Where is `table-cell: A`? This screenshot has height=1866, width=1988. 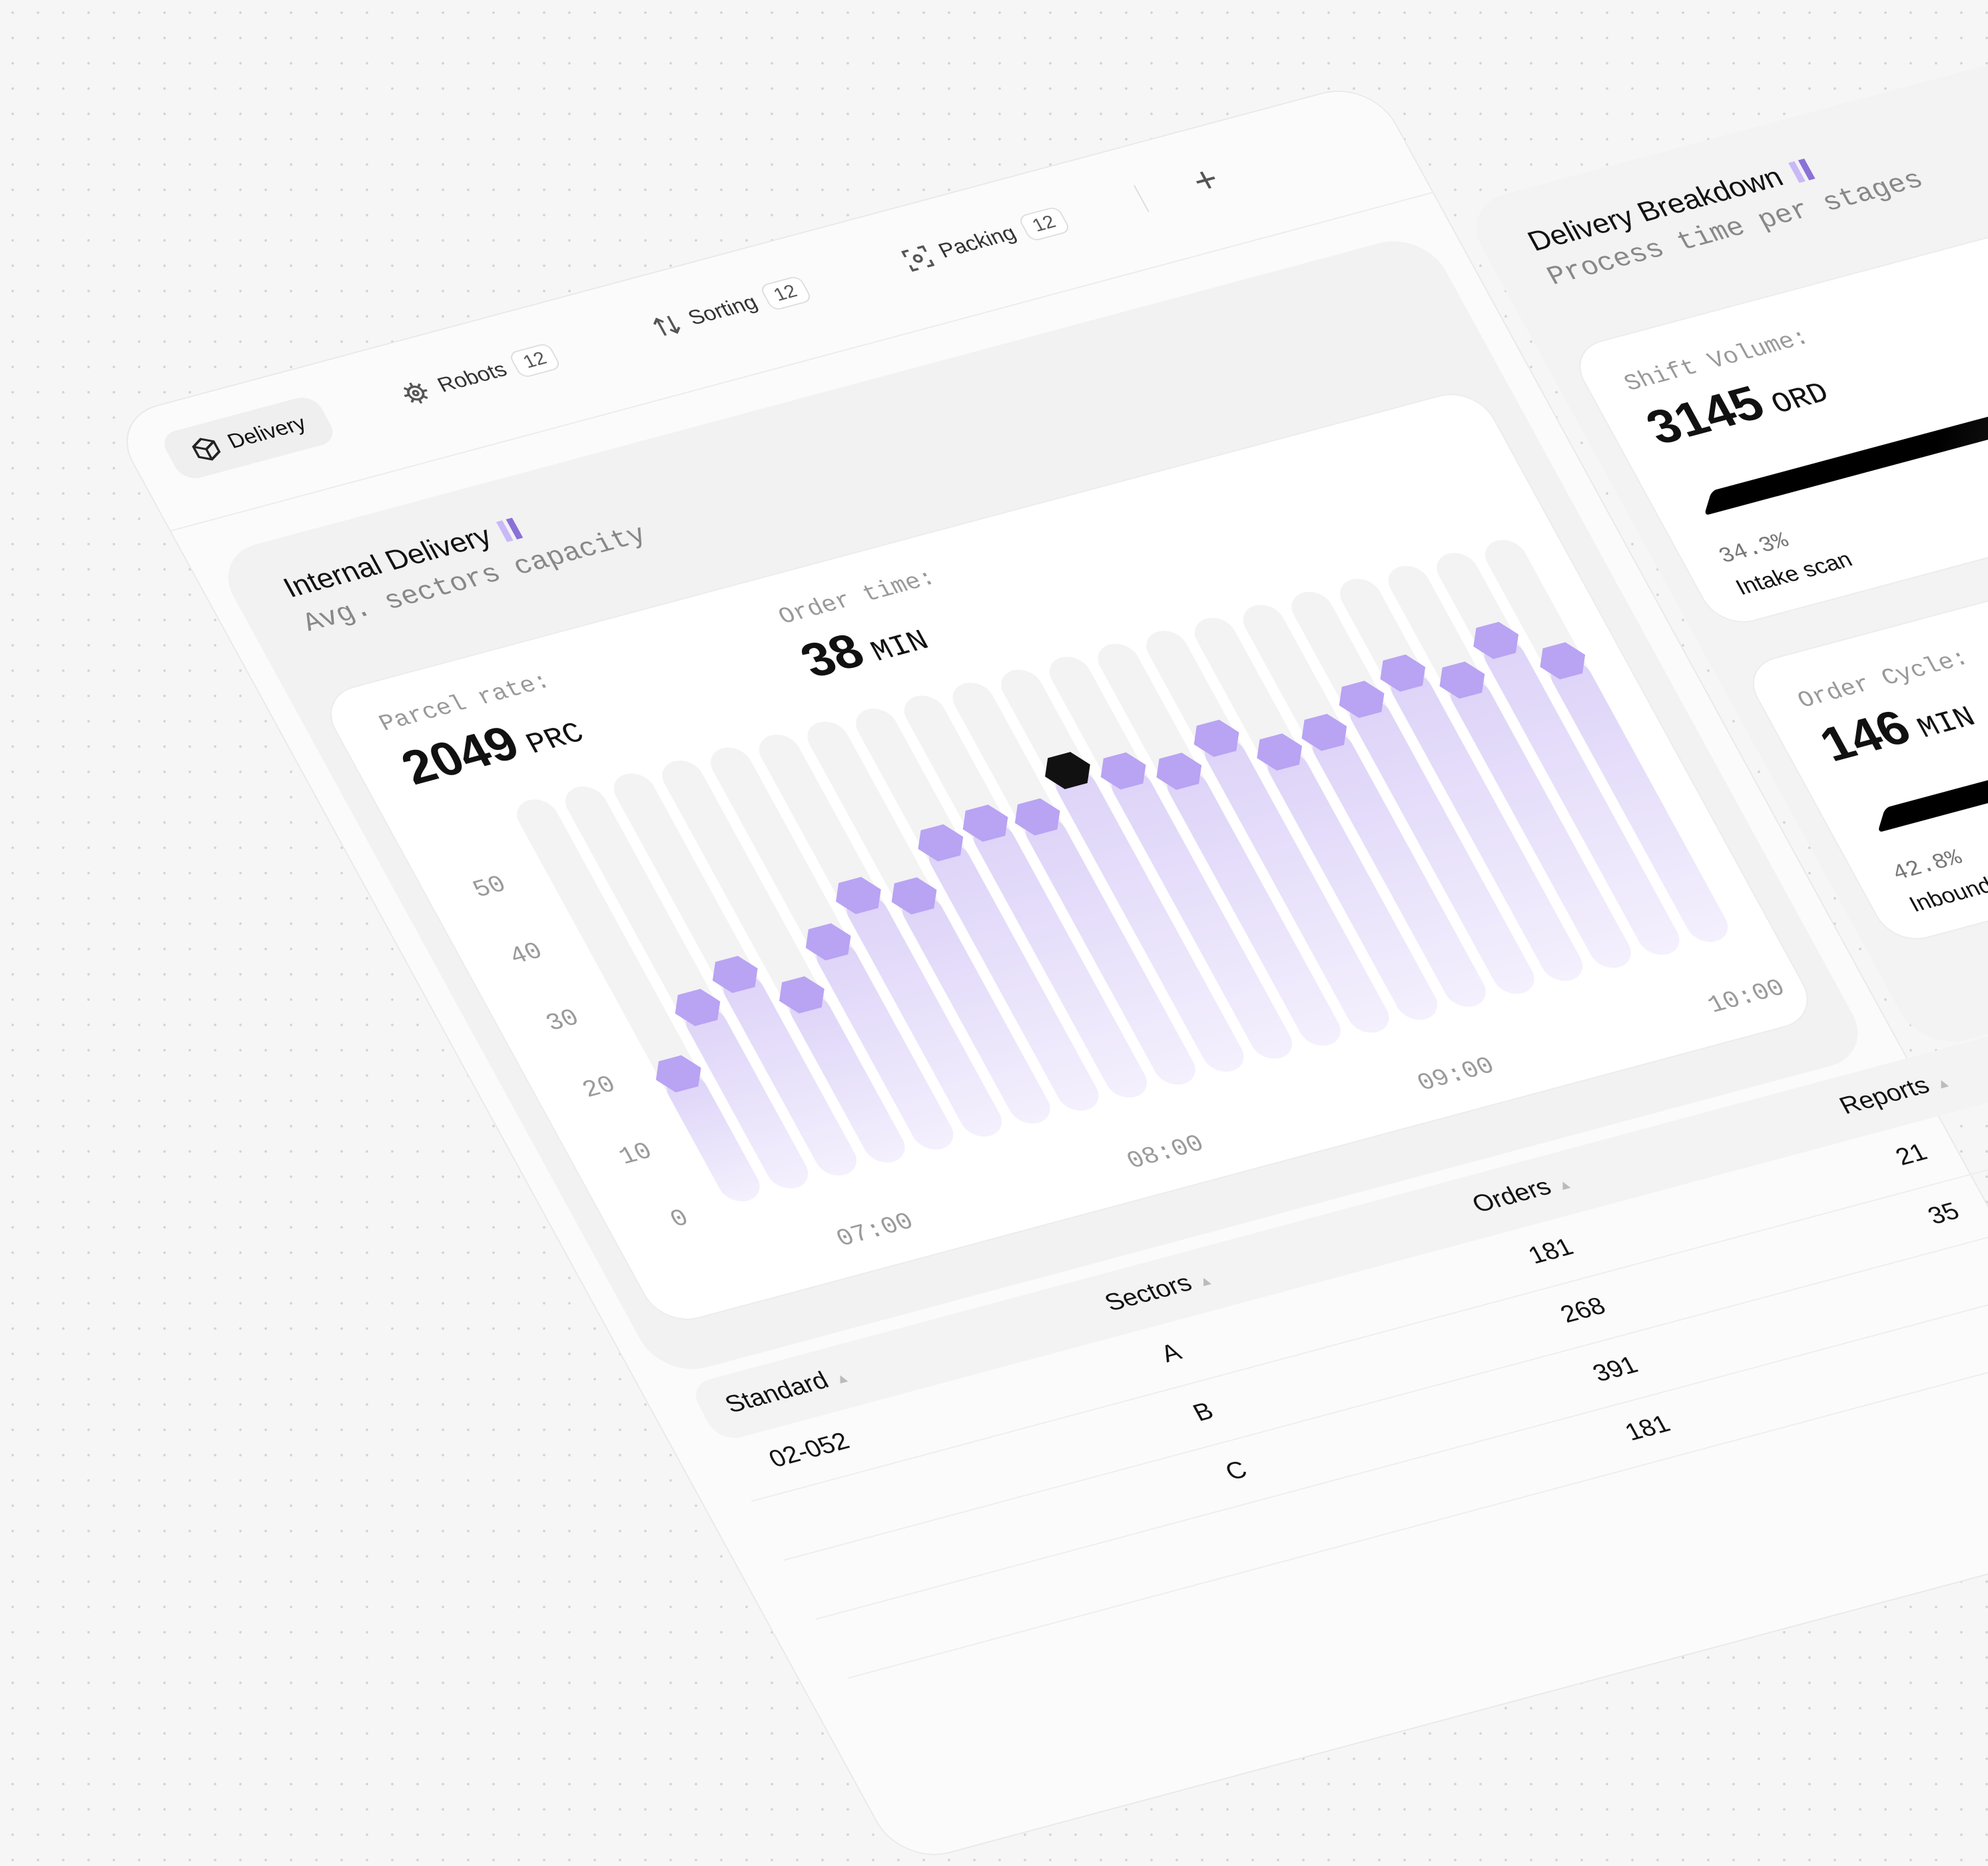 table-cell: A is located at coordinates (1171, 1354).